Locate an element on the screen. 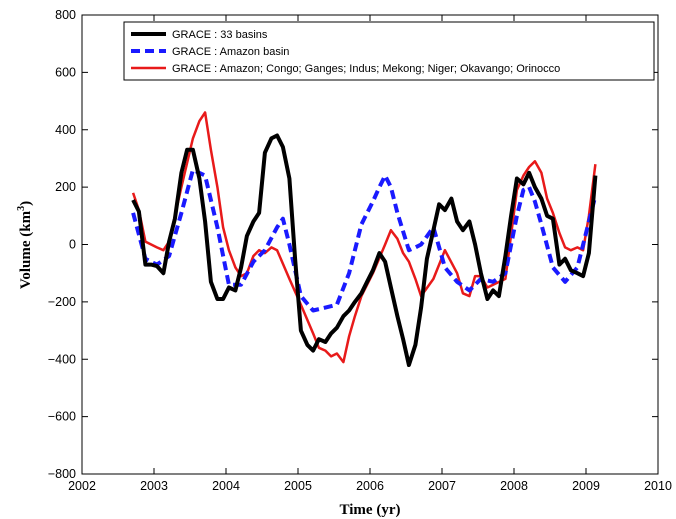 This screenshot has width=676, height=519. y-tick-label: 600 is located at coordinates (65, 72).